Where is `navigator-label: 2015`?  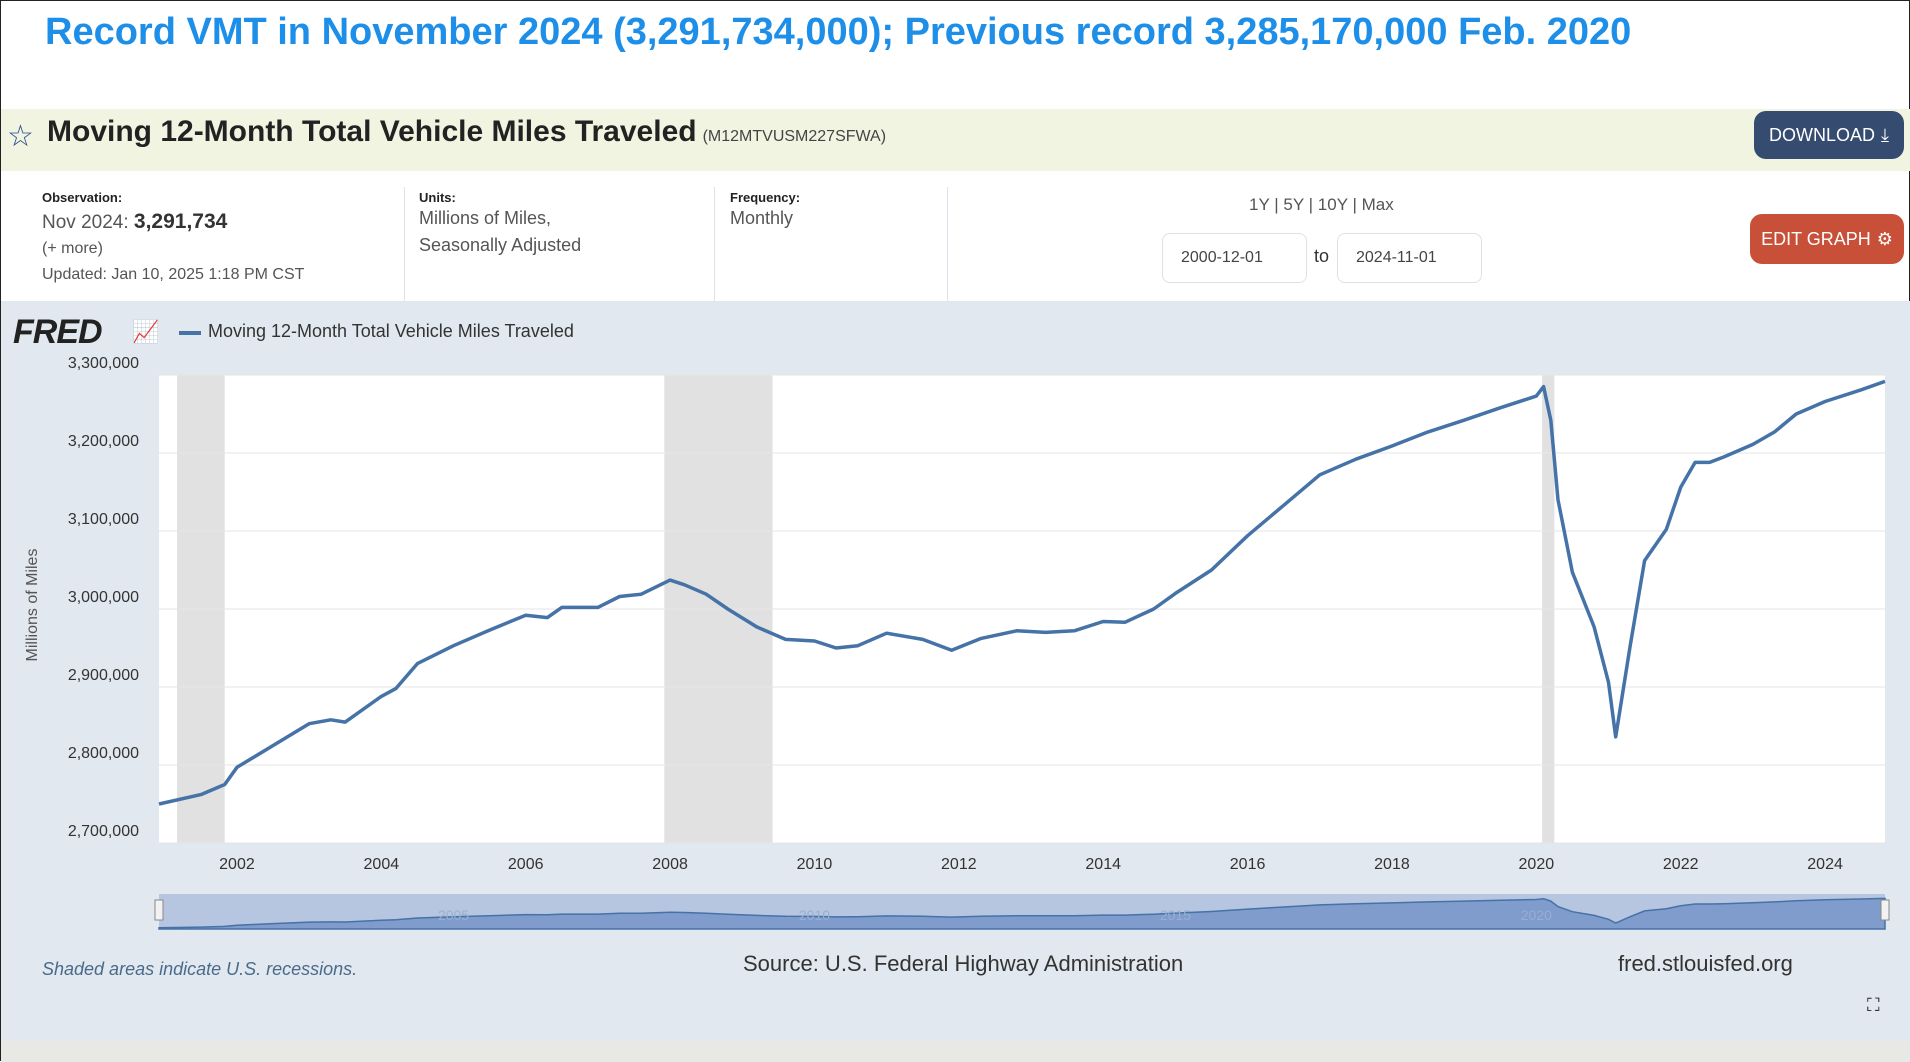
navigator-label: 2015 is located at coordinates (1175, 915).